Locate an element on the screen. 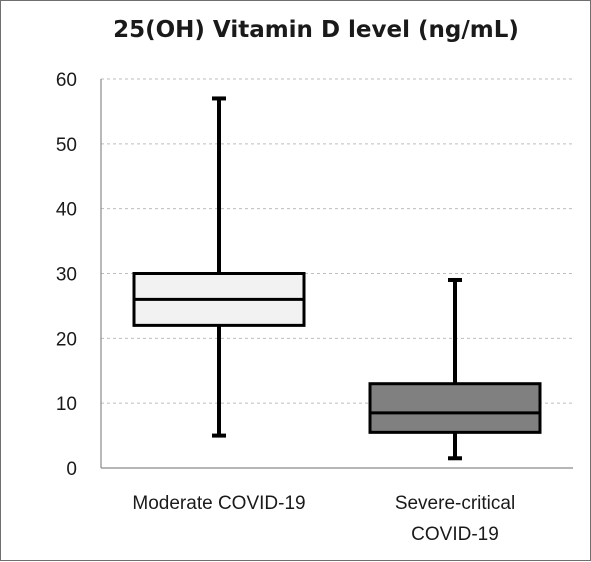 The height and width of the screenshot is (562, 591). y-tick-label-50: 50 is located at coordinates (66, 145).